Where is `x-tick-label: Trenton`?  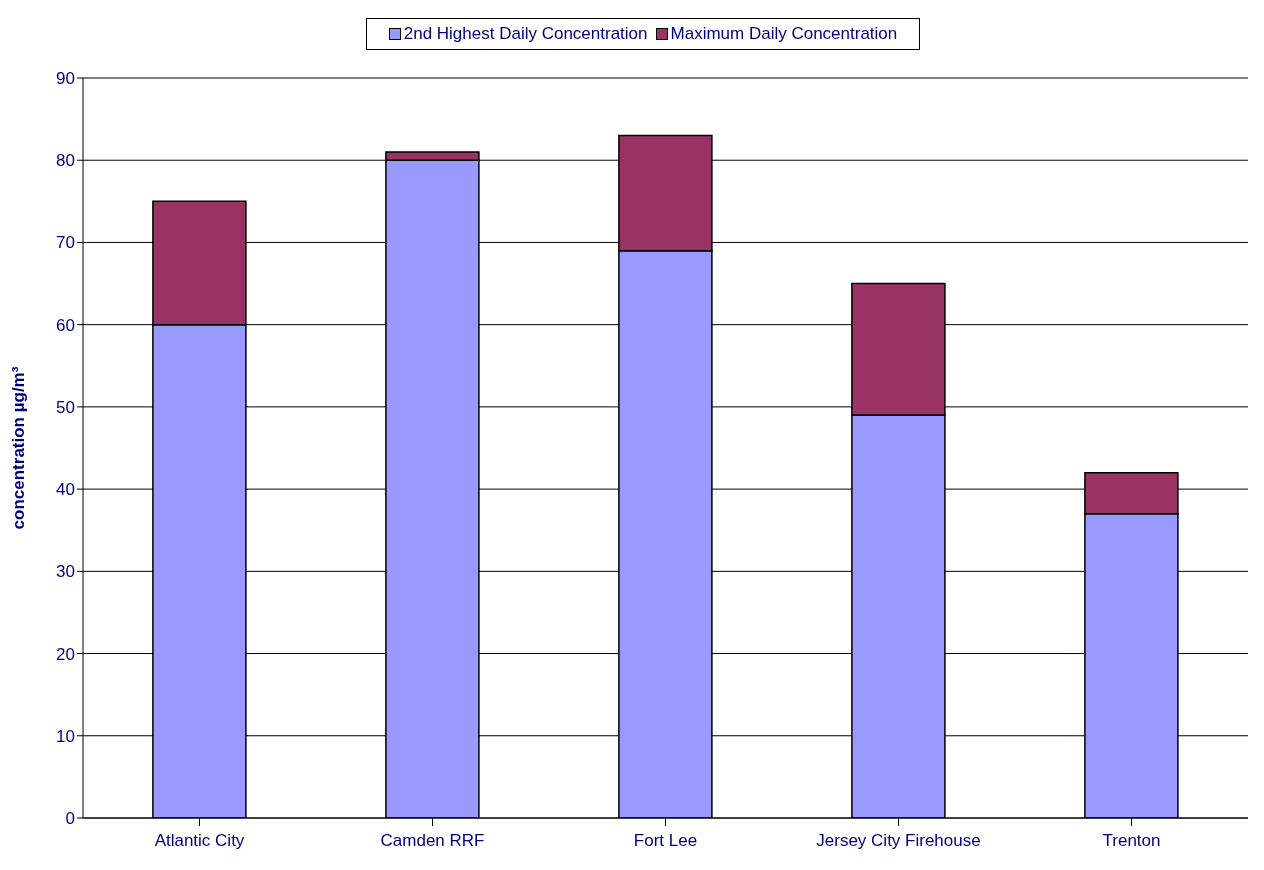 x-tick-label: Trenton is located at coordinates (1131, 841).